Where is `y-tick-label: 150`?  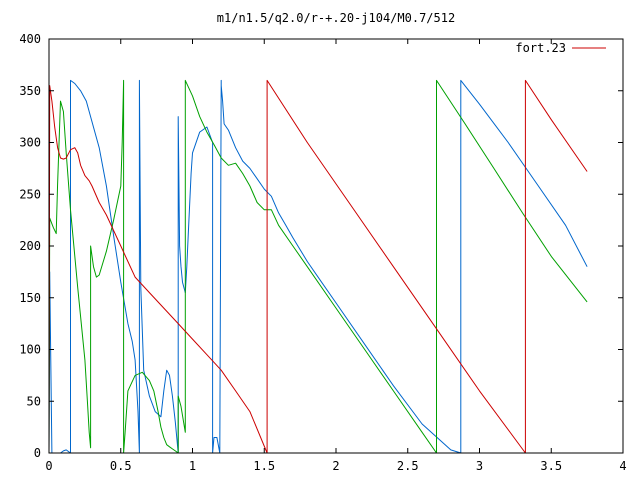 y-tick-label: 150 is located at coordinates (30, 298).